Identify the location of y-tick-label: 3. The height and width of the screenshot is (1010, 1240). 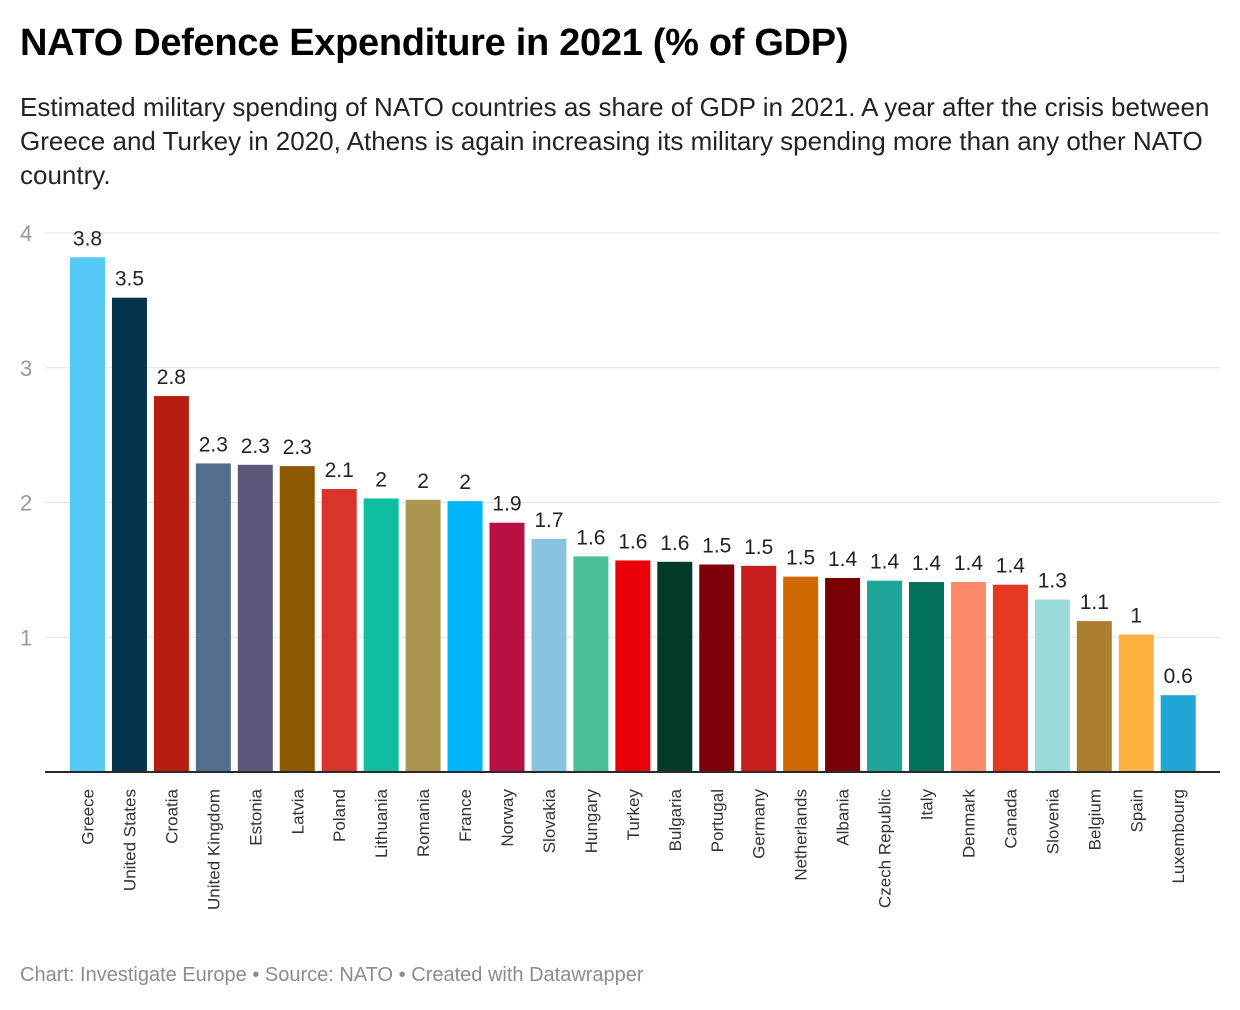
(26, 368).